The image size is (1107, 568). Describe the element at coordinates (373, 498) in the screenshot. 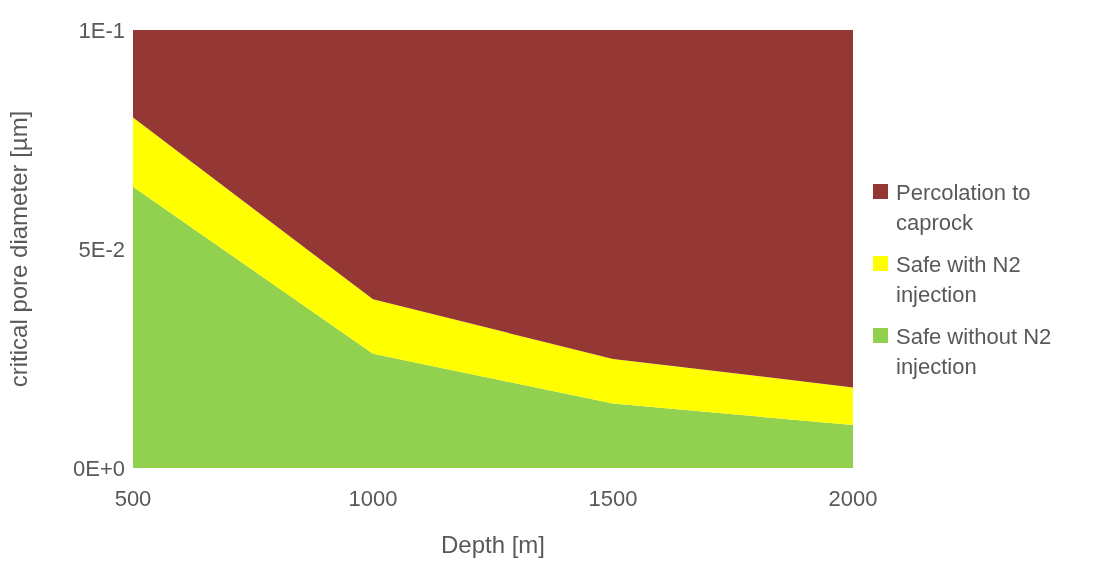

I see `x-tick-label: 1000` at that location.